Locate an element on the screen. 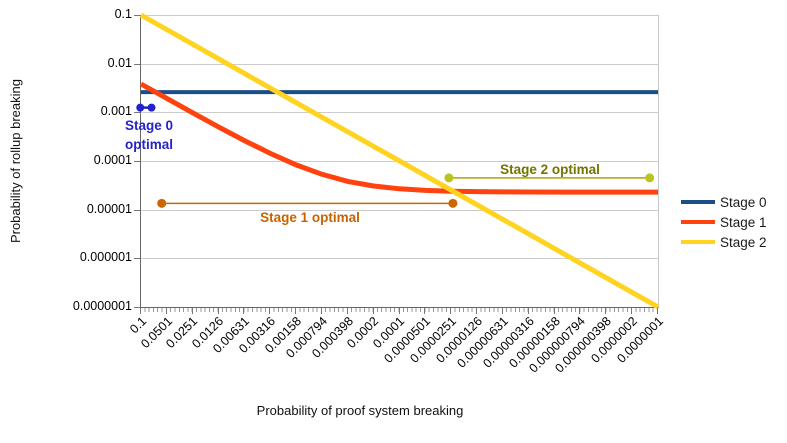 The height and width of the screenshot is (443, 787). annotation-dot-stage2-right is located at coordinates (650, 178).